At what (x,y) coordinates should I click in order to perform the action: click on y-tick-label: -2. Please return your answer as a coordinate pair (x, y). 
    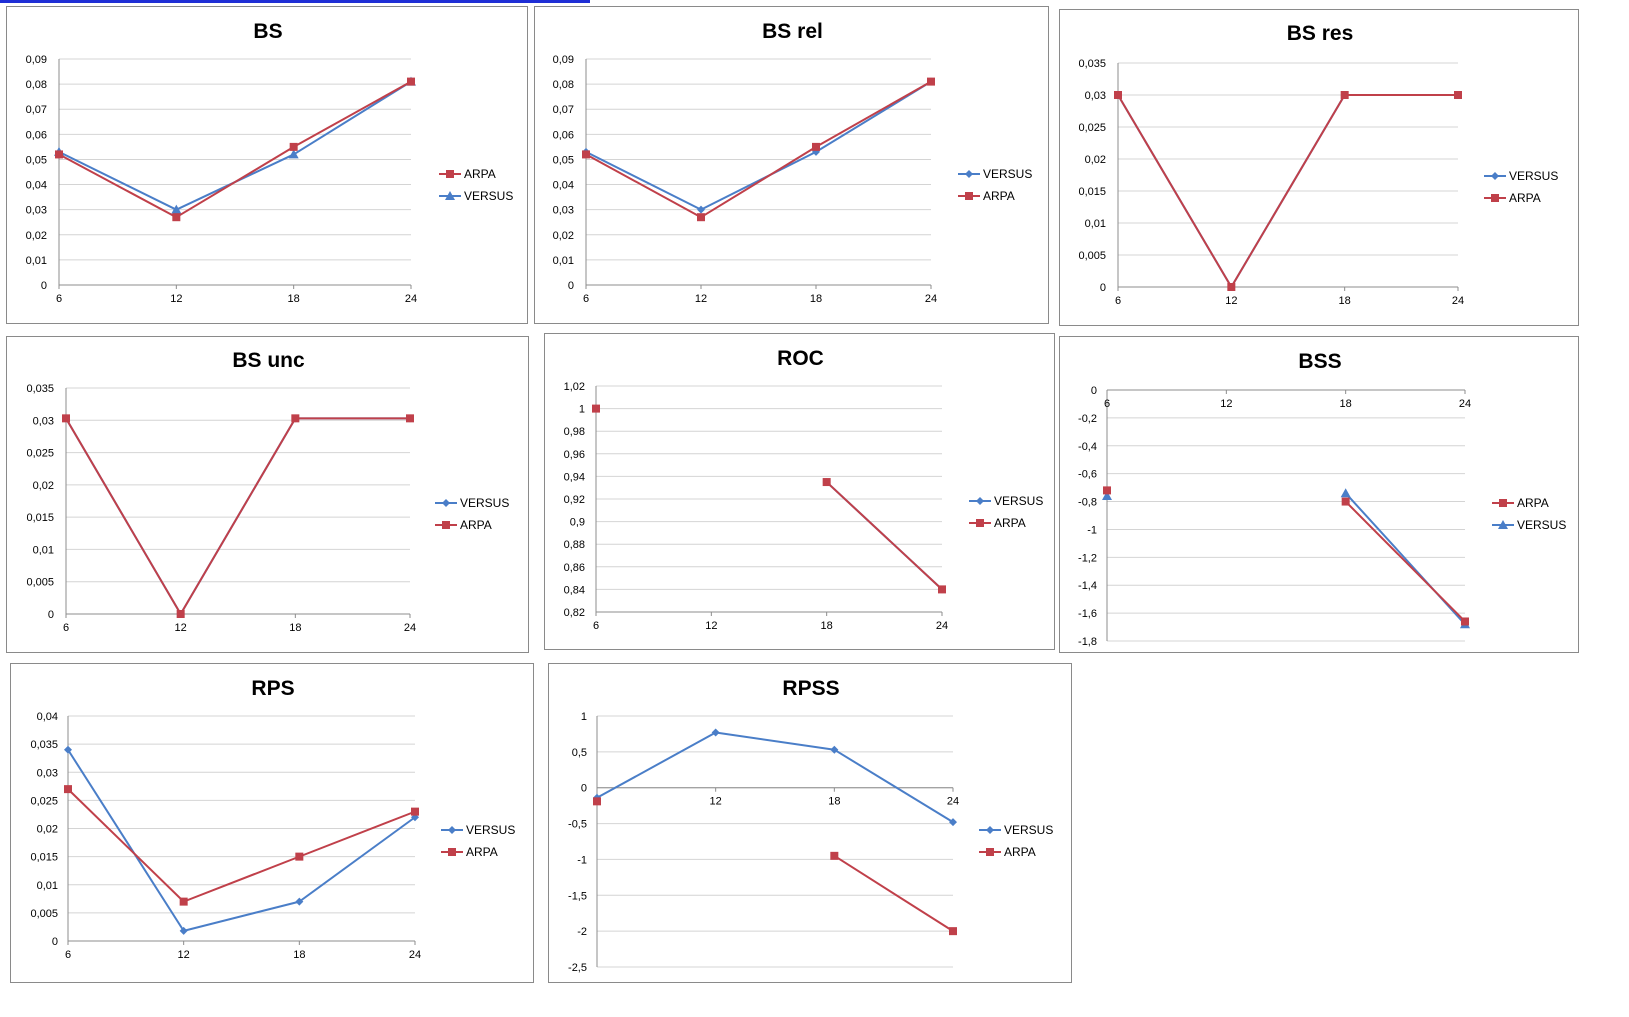
    Looking at the image, I should click on (582, 932).